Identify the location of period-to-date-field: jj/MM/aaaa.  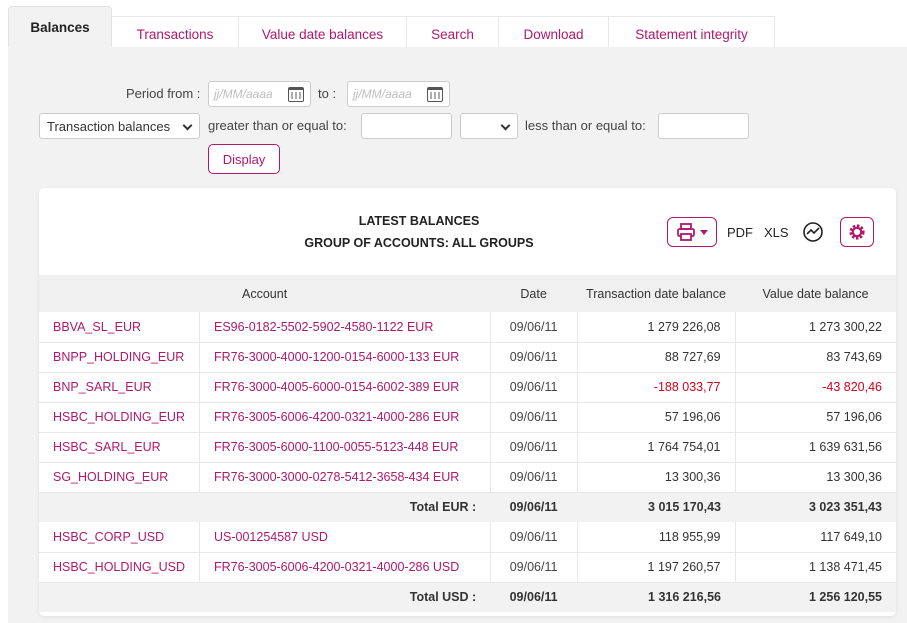
(398, 94).